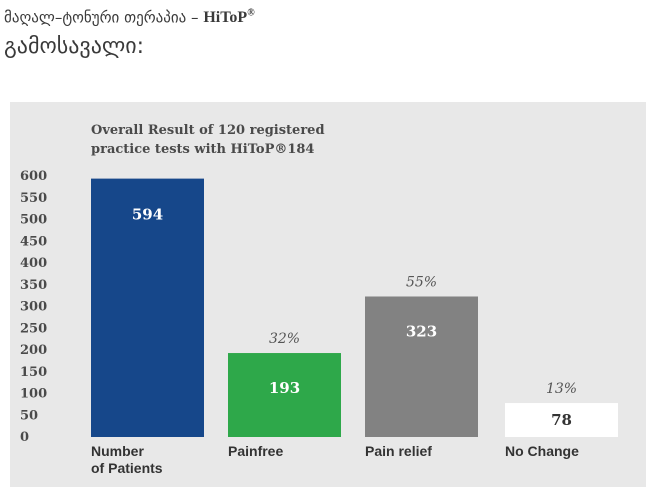 Image resolution: width=646 pixels, height=487 pixels. I want to click on y-tick-label: 600, so click(33, 176).